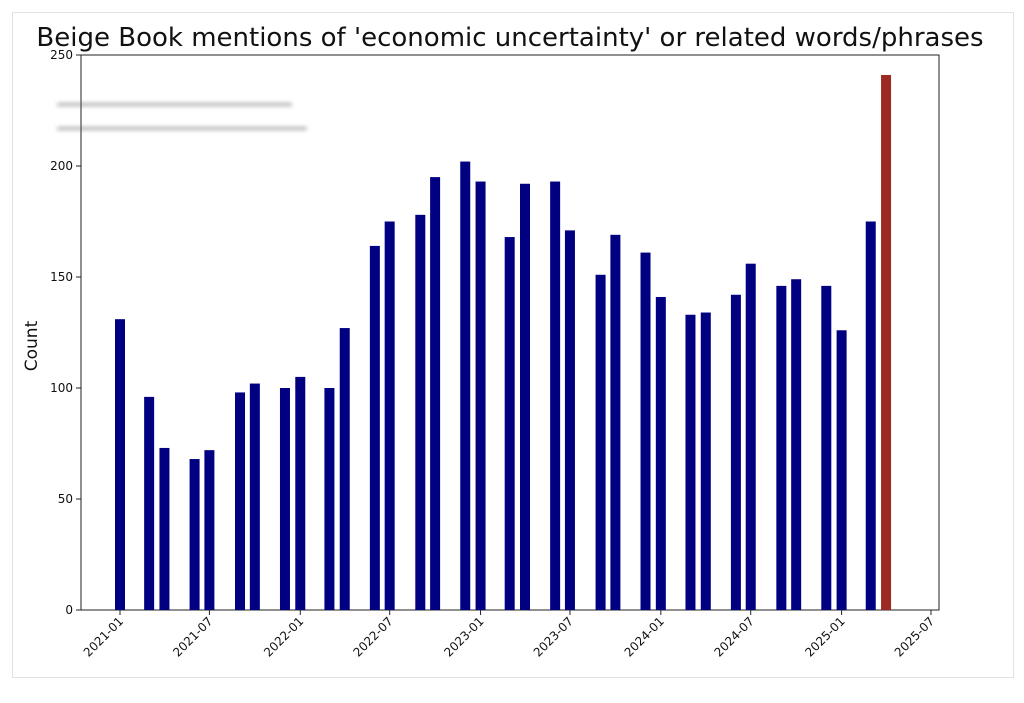 This screenshot has width=1024, height=703. I want to click on y-axis: 0 50 100 150 200 250, so click(65, 332).